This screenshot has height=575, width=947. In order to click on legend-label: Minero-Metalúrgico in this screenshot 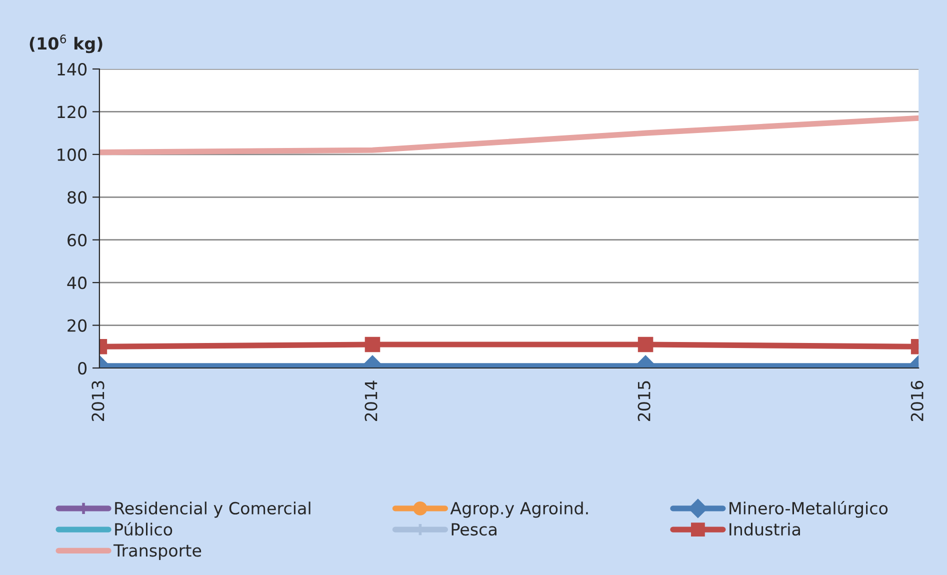, I will do `click(809, 509)`.